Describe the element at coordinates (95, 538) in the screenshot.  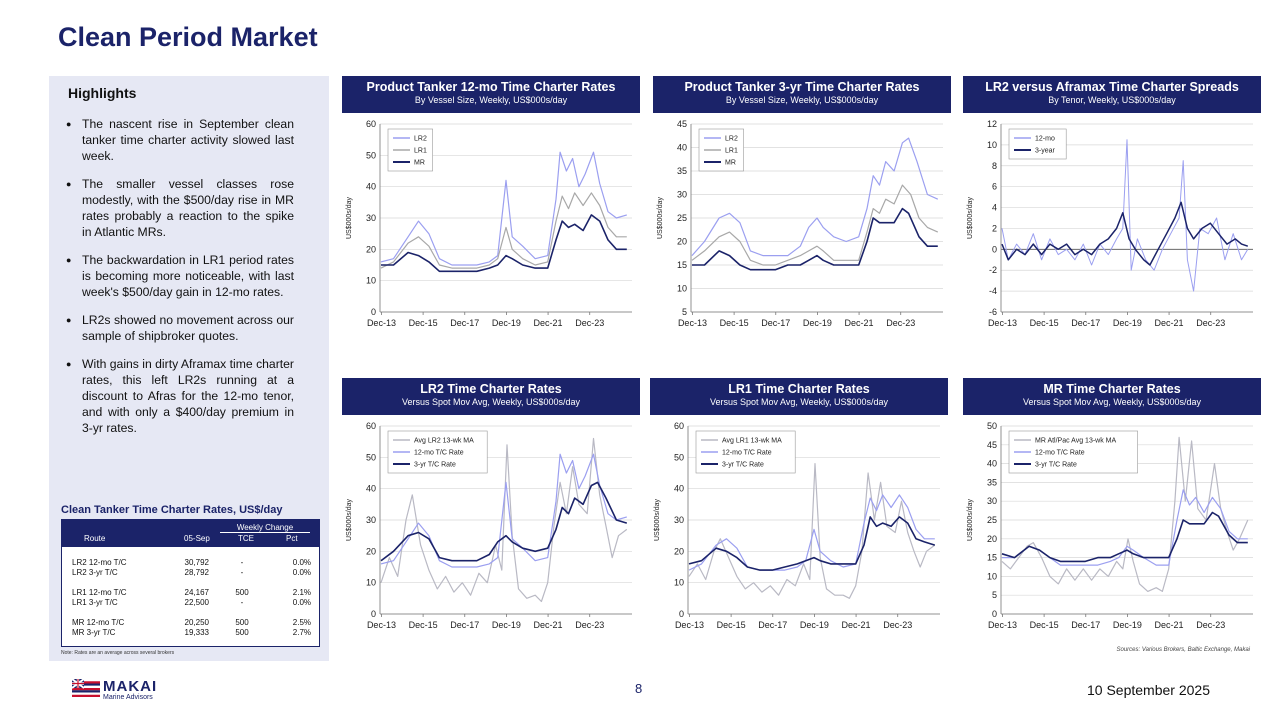
I see `header-route: Route` at that location.